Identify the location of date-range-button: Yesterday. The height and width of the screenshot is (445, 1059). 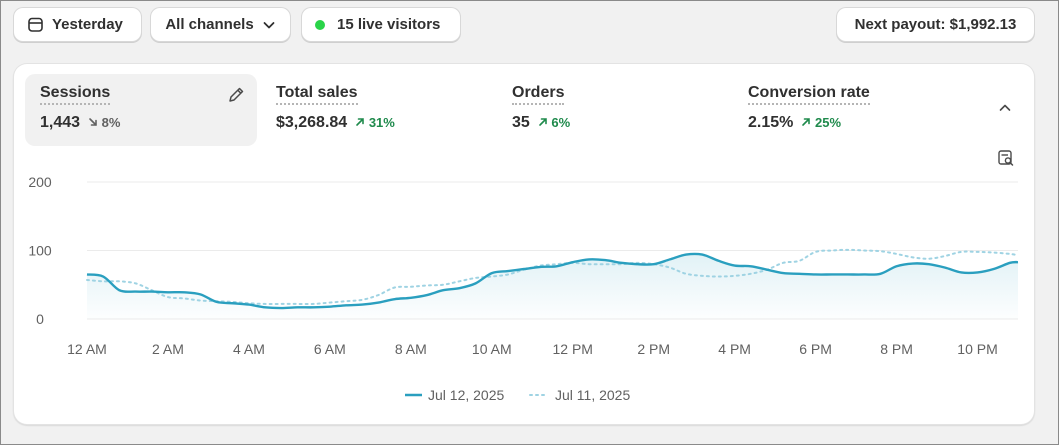
(77, 24).